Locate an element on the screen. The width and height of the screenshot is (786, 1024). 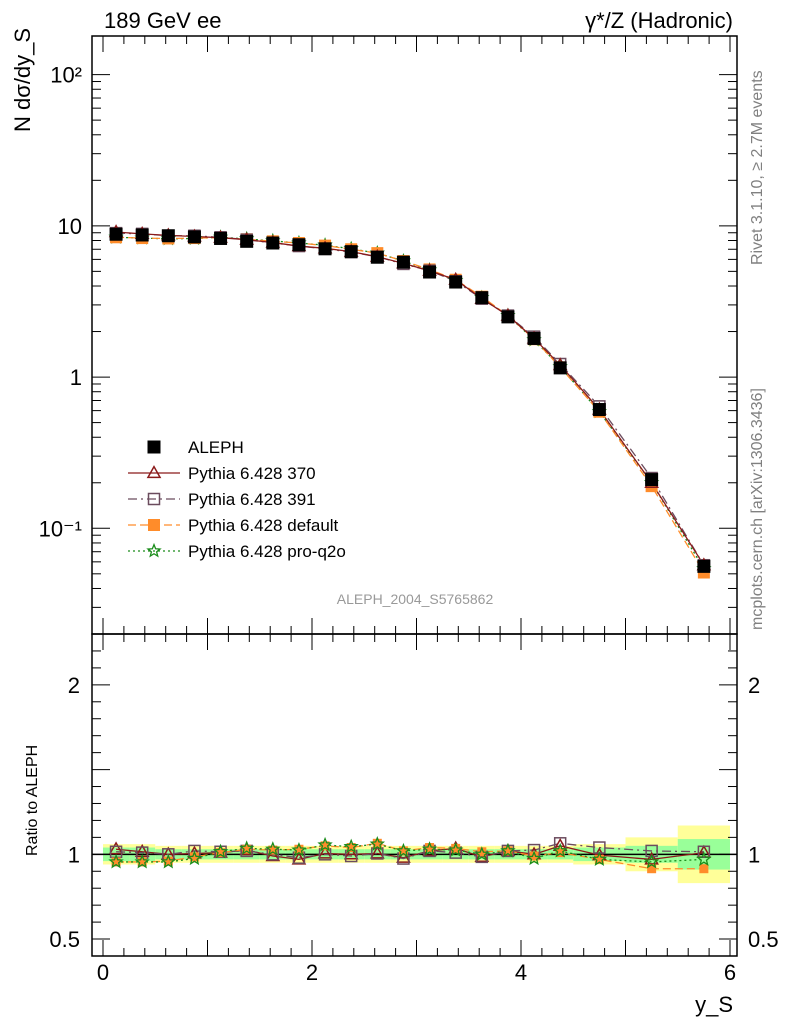
ratio-y-tick-label-right: 1 is located at coordinates (754, 854).